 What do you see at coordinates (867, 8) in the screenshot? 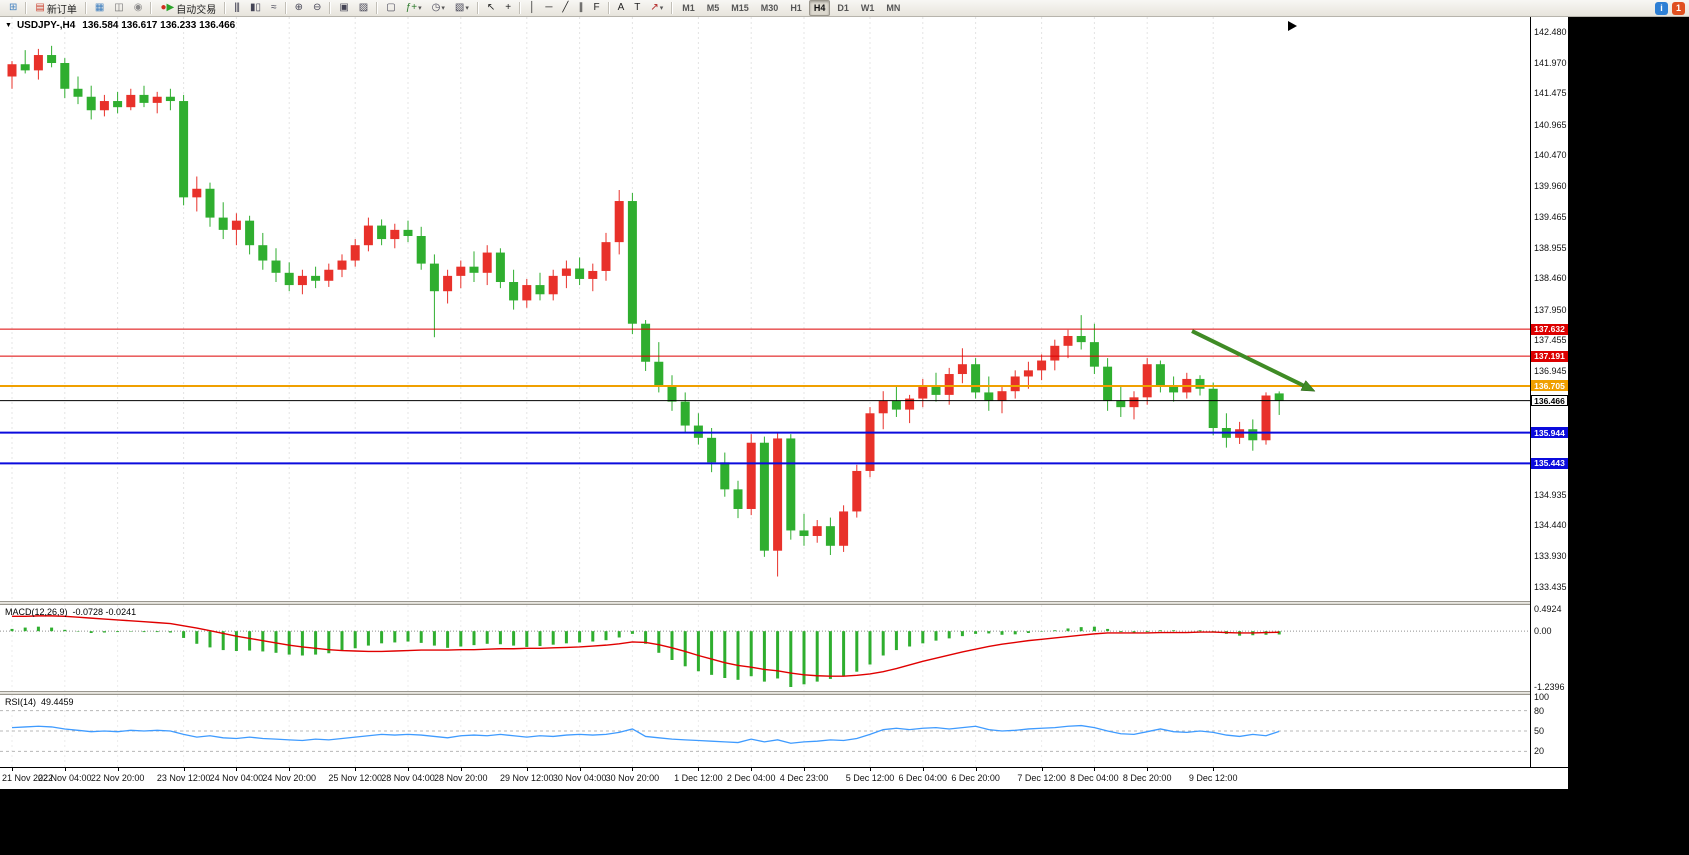
I see `timeframe-w1-button: W1` at bounding box center [867, 8].